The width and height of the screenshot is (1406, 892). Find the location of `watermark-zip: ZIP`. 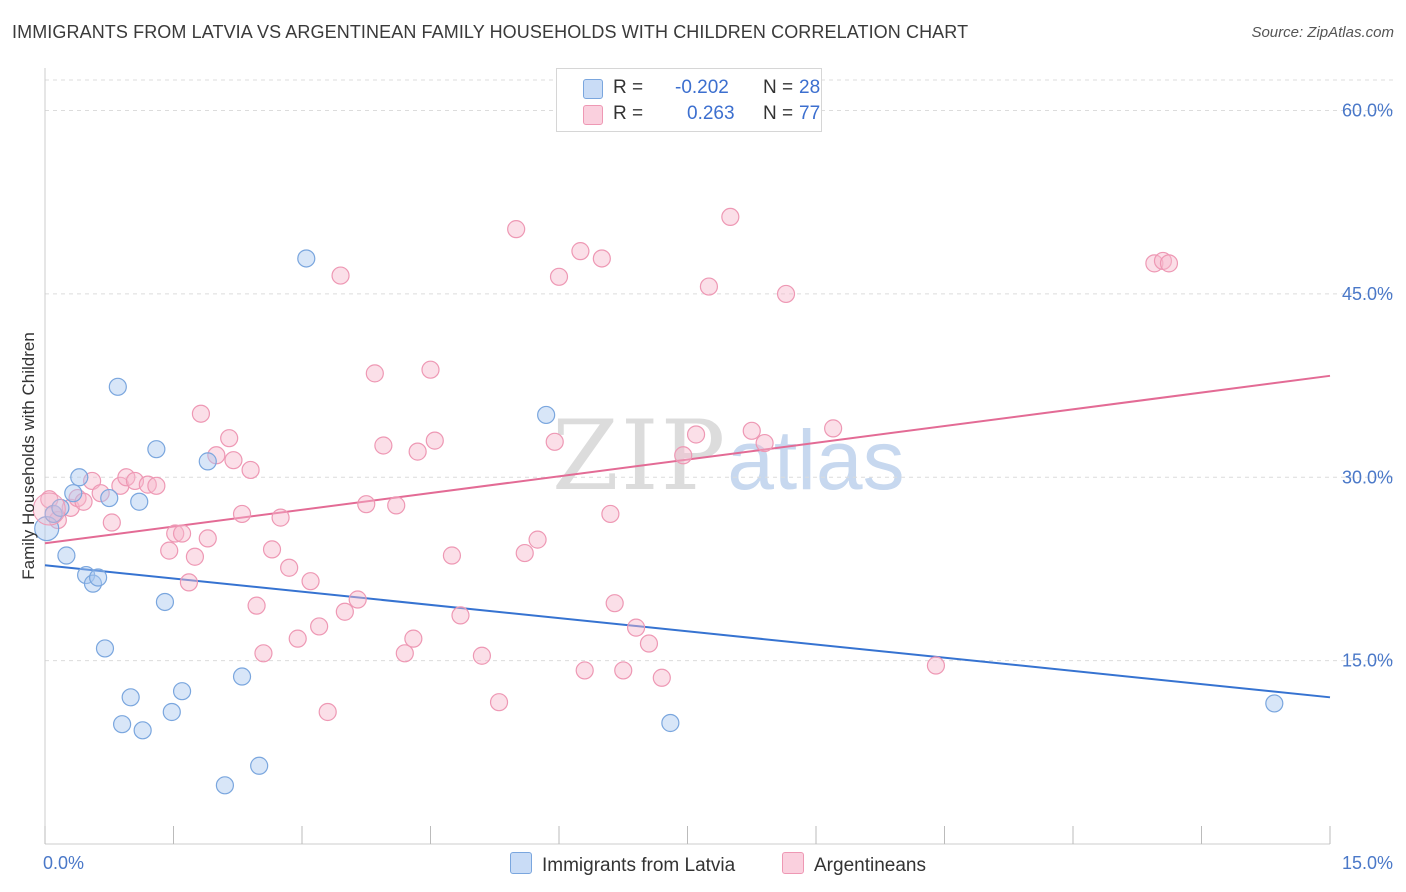

watermark-zip: ZIP is located at coordinates (640, 456).